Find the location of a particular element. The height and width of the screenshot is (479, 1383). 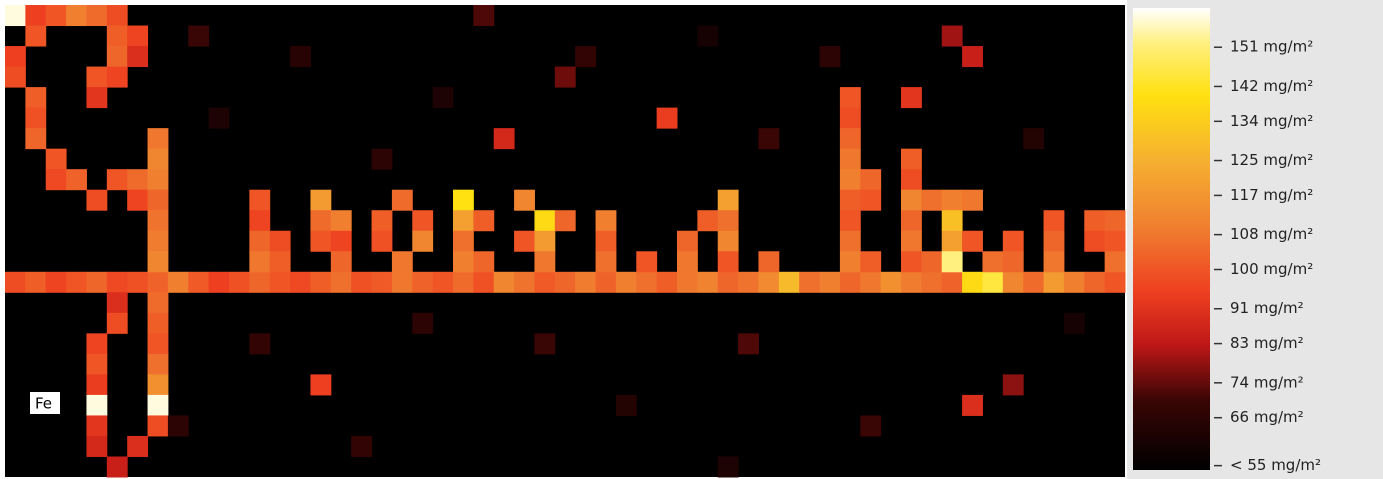

tick-label: 125 mg/m² is located at coordinates (1271, 160).